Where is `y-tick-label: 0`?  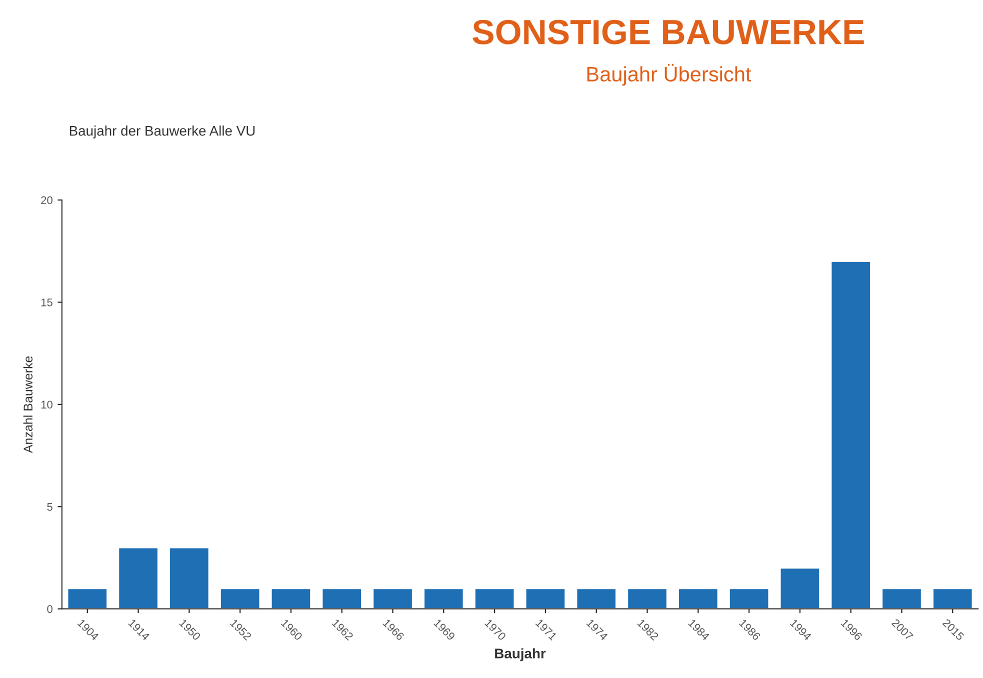 y-tick-label: 0 is located at coordinates (49, 609).